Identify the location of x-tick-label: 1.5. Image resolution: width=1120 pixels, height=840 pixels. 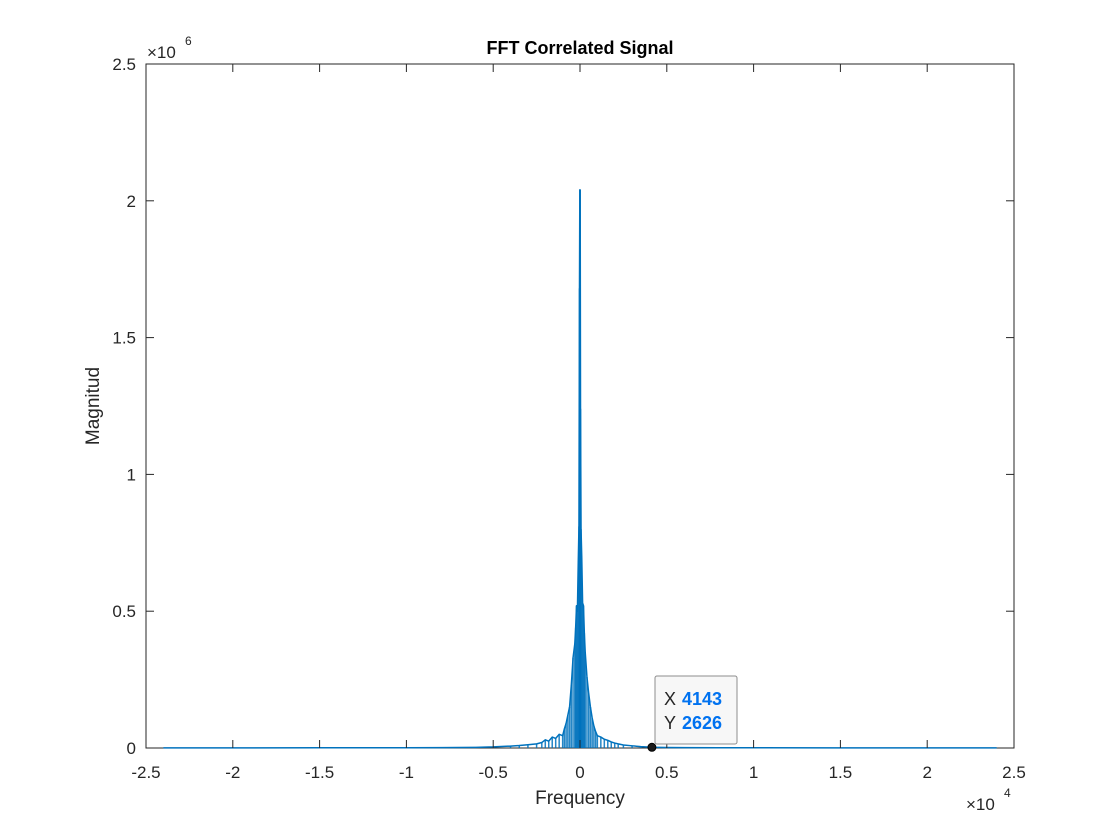
(841, 772).